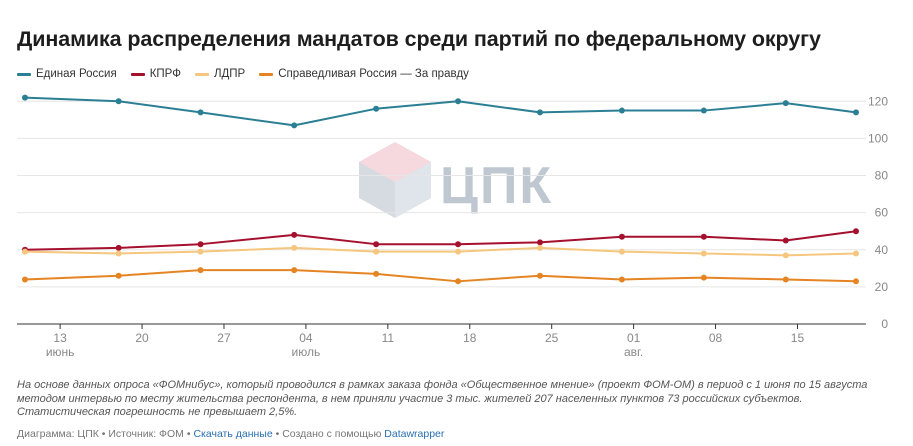  I want to click on watermark-logo-icon, so click(395, 180).